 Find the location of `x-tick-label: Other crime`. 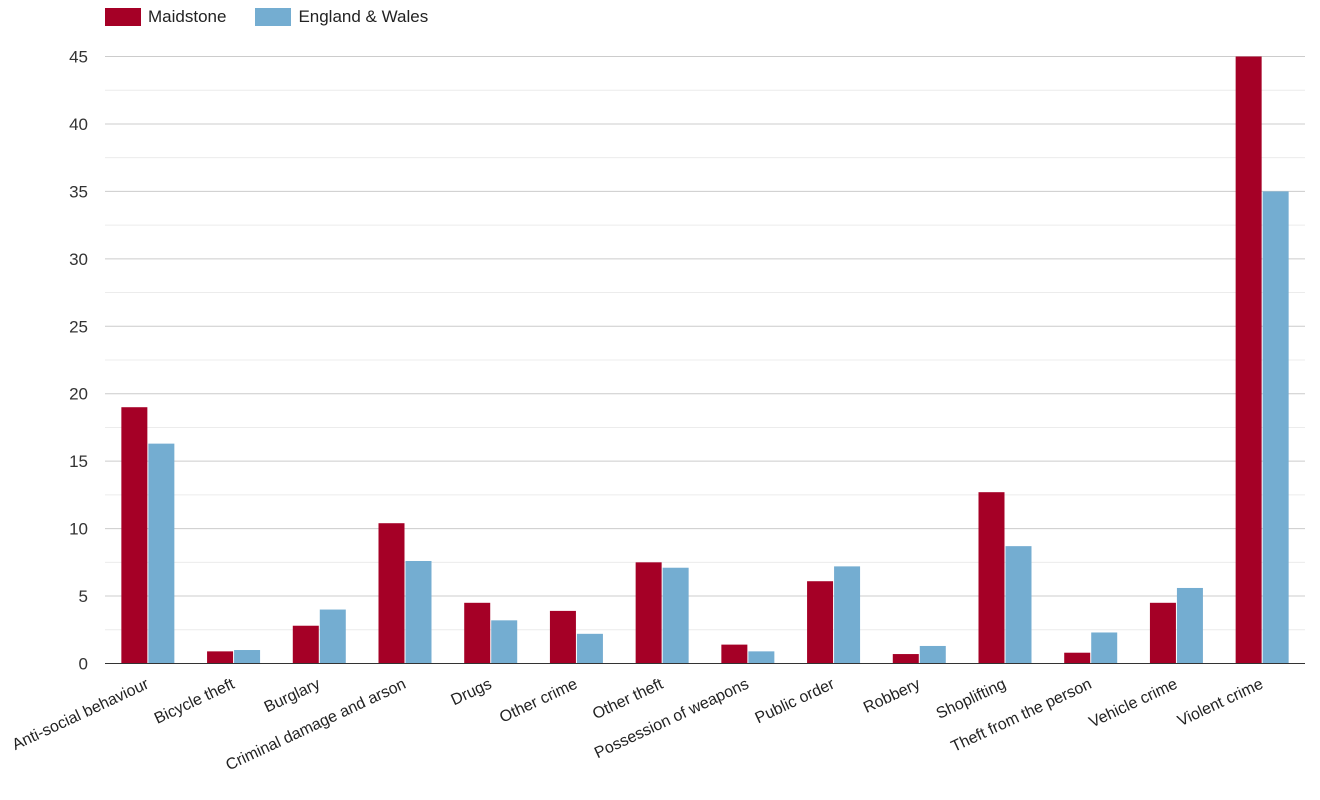

x-tick-label: Other crime is located at coordinates (538, 701).